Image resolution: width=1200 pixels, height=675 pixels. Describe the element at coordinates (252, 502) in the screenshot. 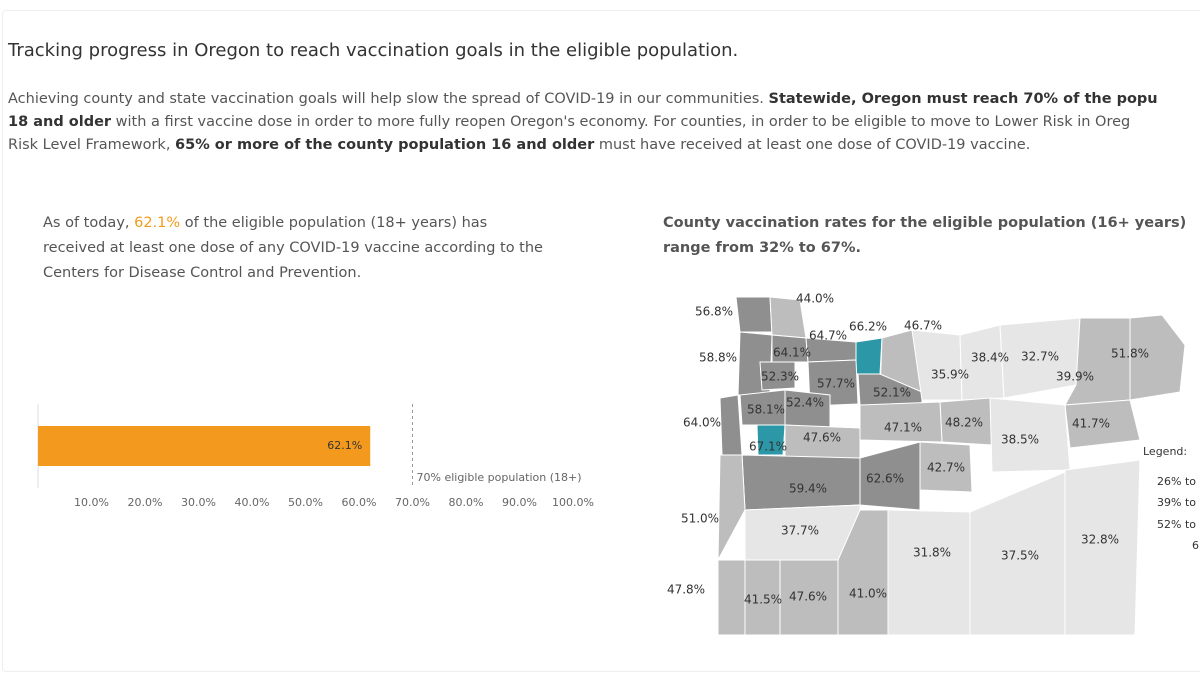

I see `x-tick-label: 40.0%` at that location.